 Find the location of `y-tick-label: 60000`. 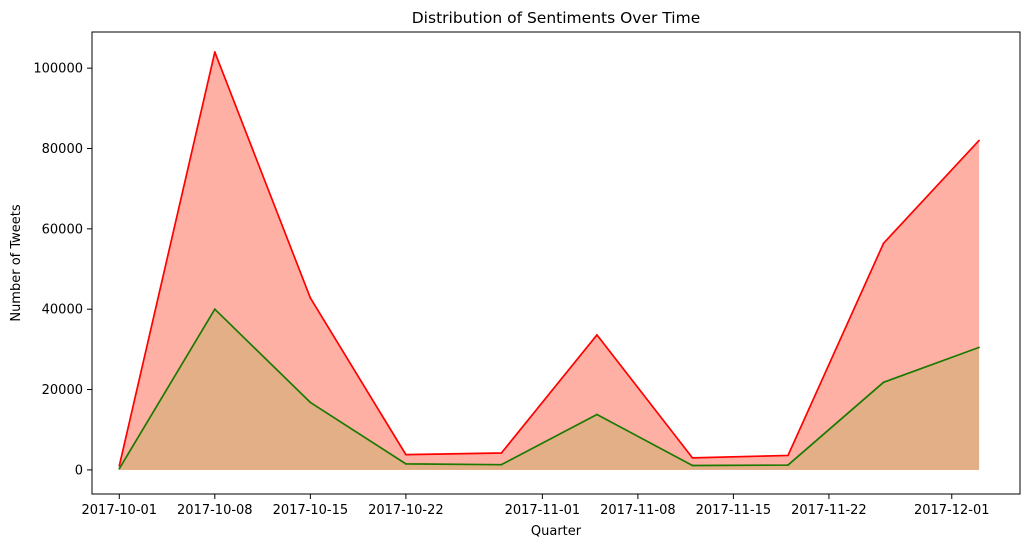

y-tick-label: 60000 is located at coordinates (62, 229).